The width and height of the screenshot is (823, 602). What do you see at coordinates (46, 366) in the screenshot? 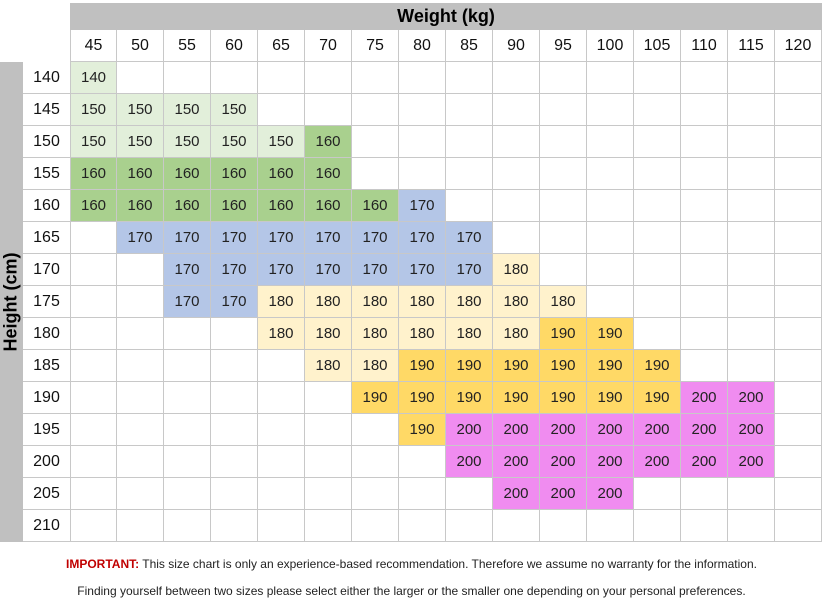
I see `height-tick-label: 185` at bounding box center [46, 366].